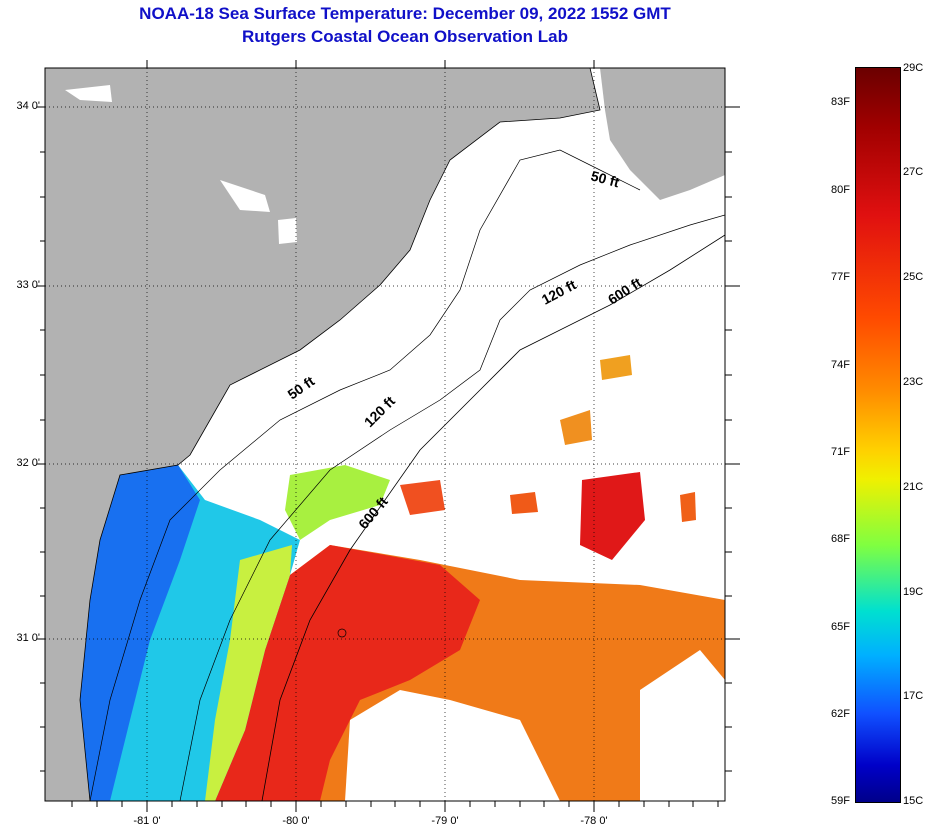 The image size is (936, 832). Describe the element at coordinates (913, 68) in the screenshot. I see `colorbar-c-label: 29C` at that location.